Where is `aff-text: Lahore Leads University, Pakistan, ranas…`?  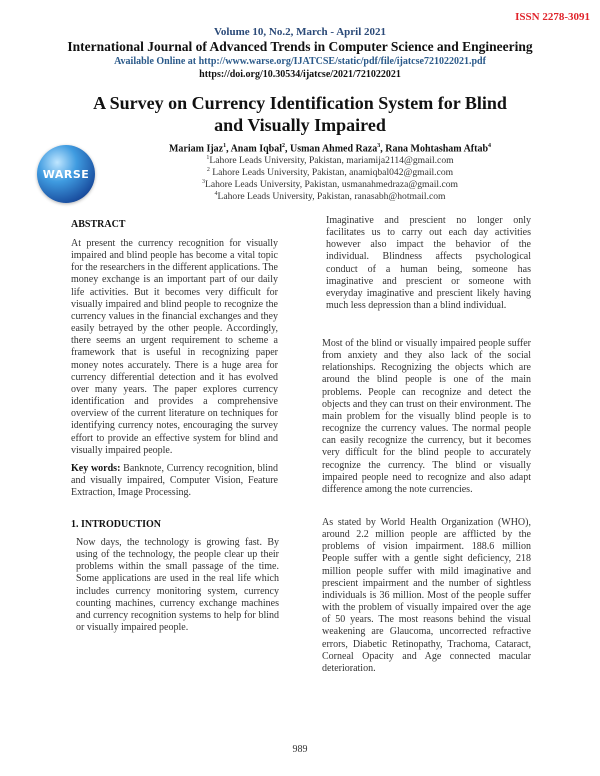
aff-text: Lahore Leads University, Pakistan, ranas… is located at coordinates (331, 197).